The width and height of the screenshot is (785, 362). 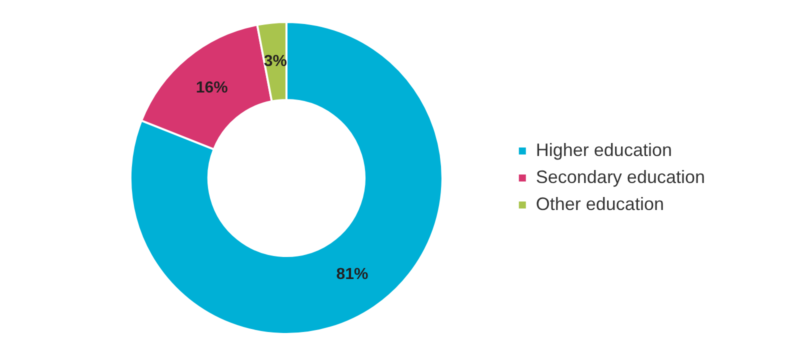 What do you see at coordinates (604, 150) in the screenshot?
I see `legend-label: Higher education` at bounding box center [604, 150].